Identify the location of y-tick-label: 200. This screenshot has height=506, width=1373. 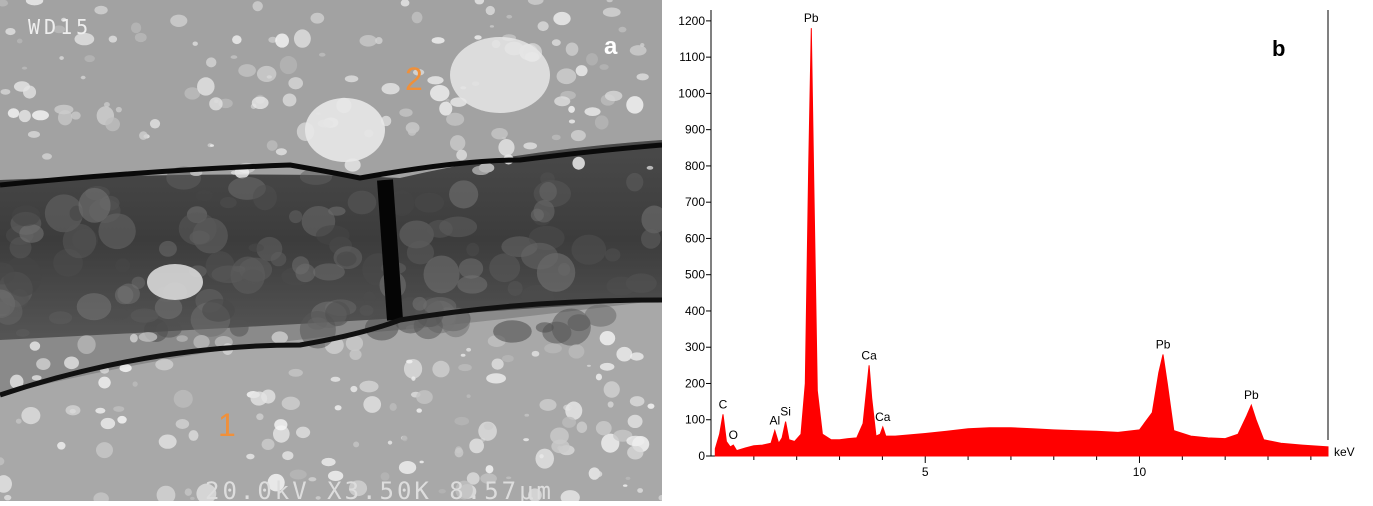
(695, 383).